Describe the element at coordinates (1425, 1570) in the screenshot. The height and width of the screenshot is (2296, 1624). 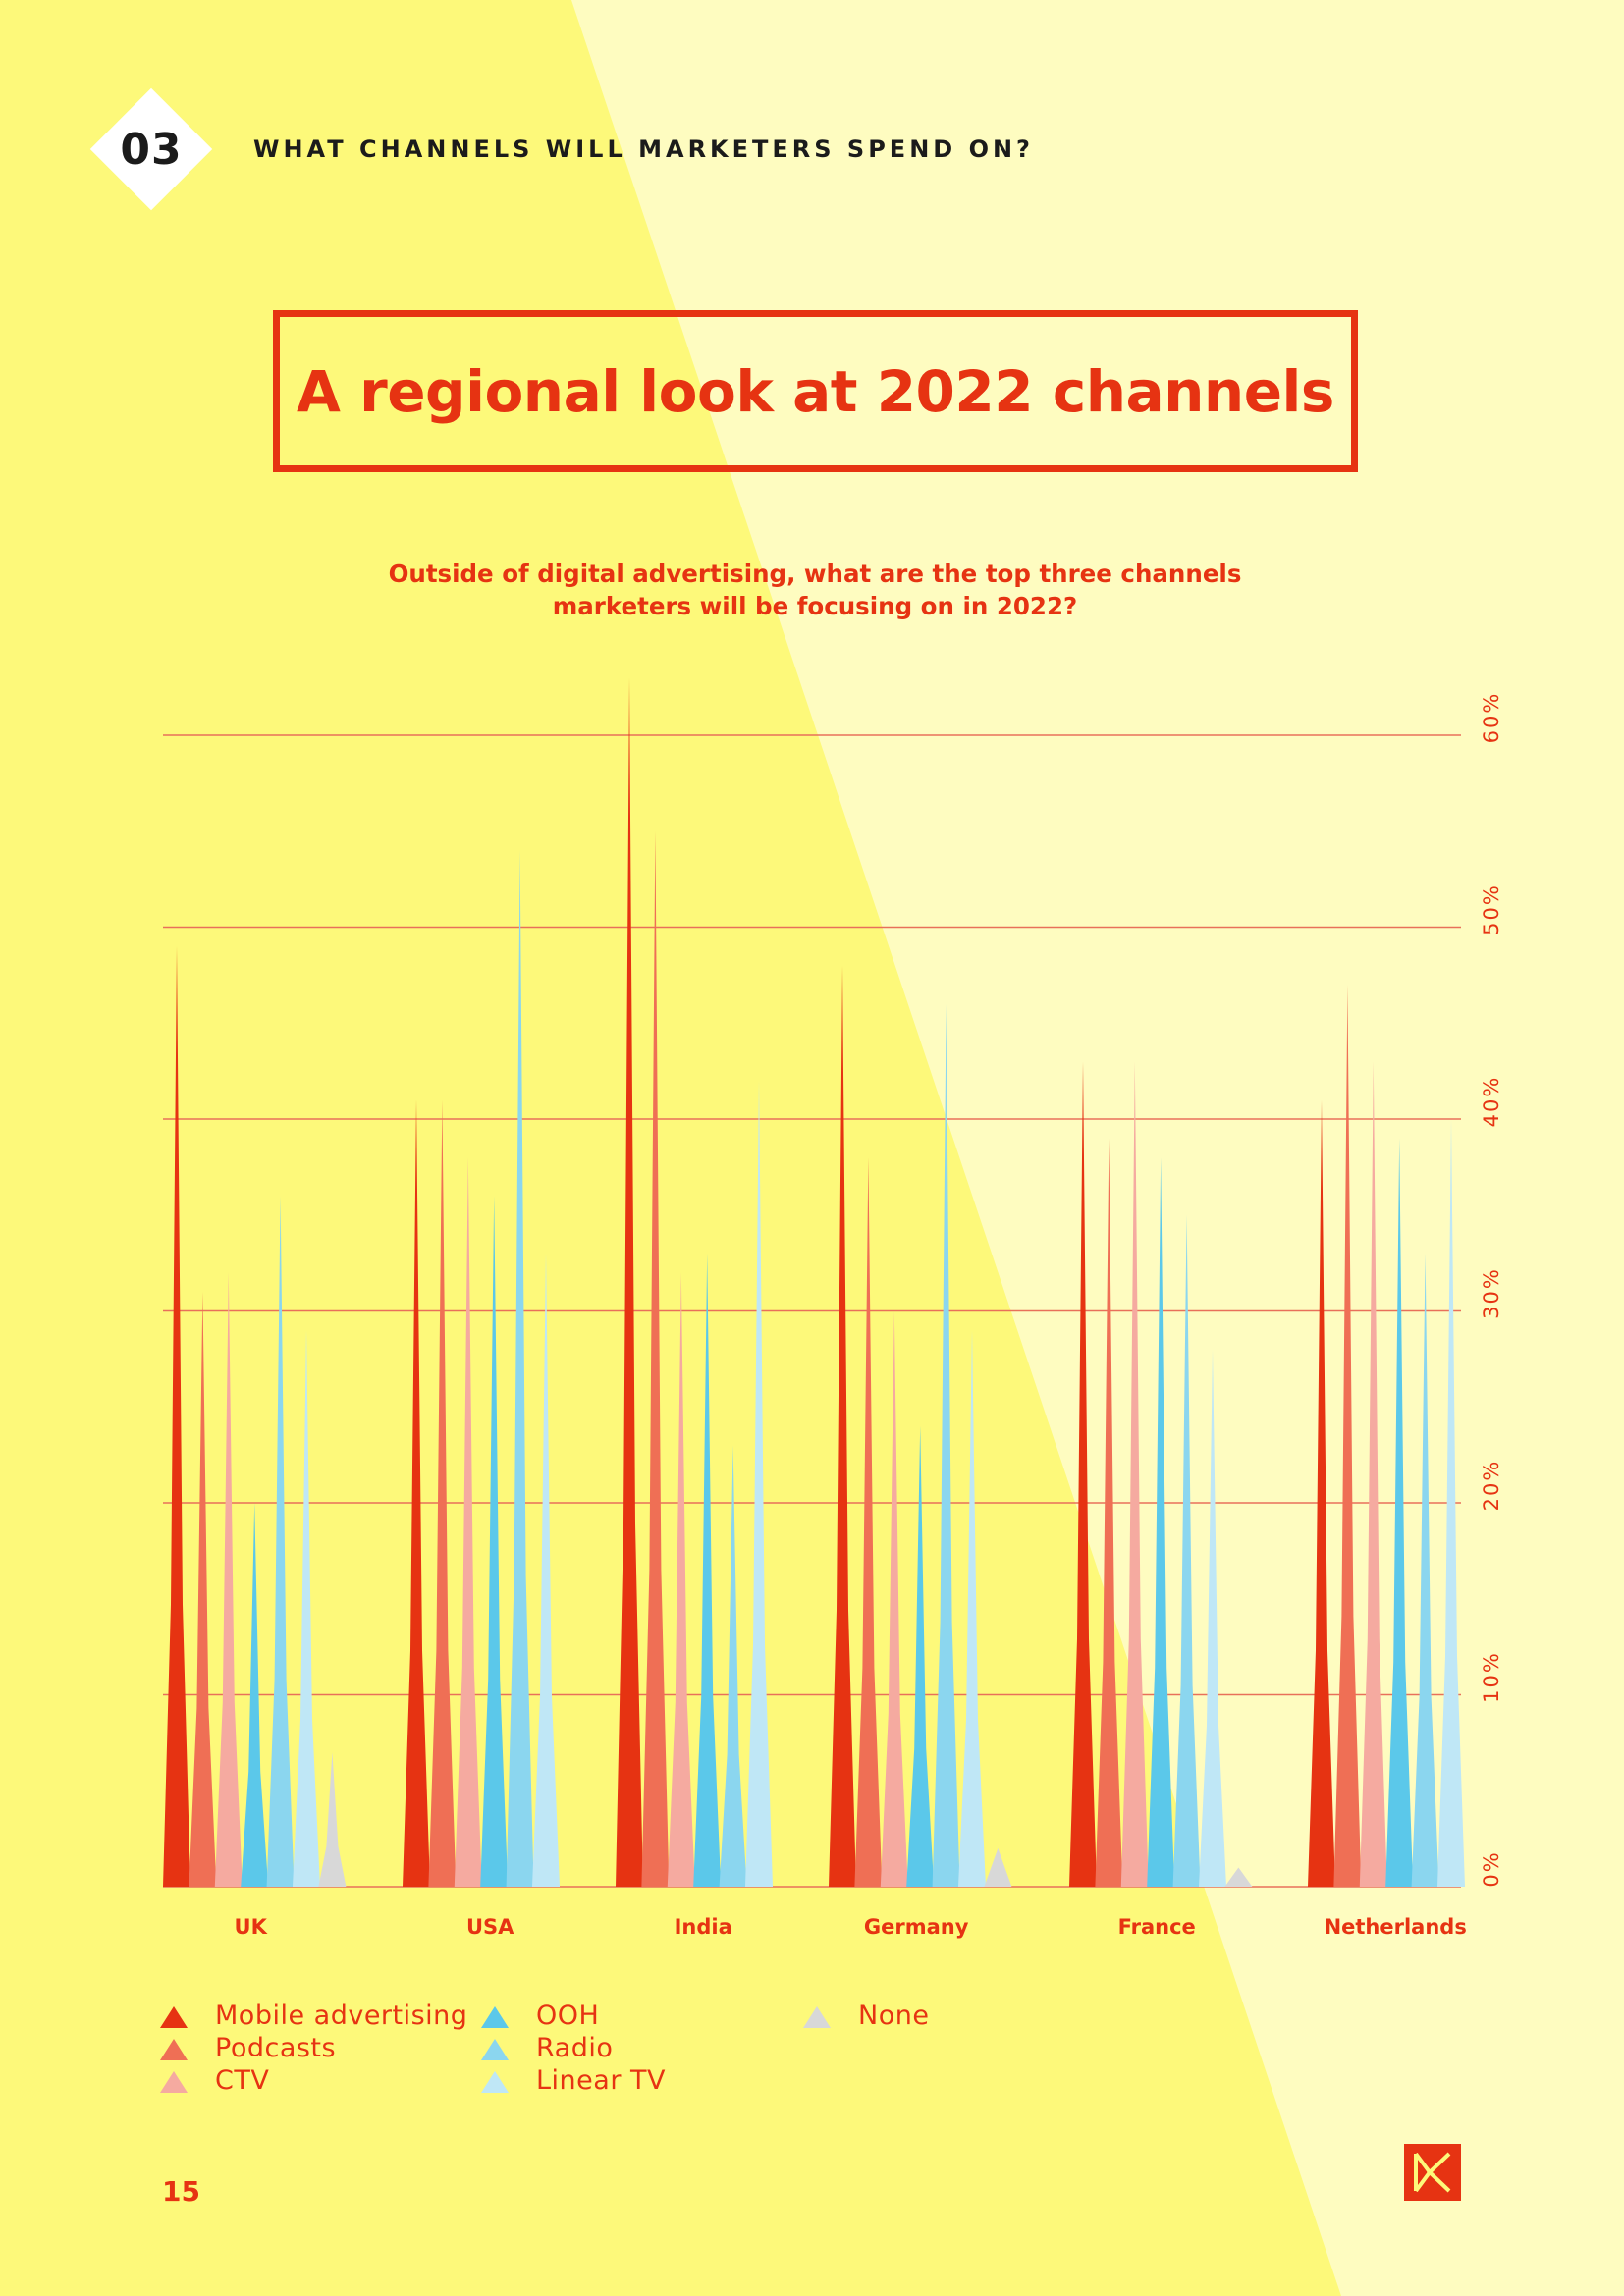
I see `bar-radio-netherlands` at that location.